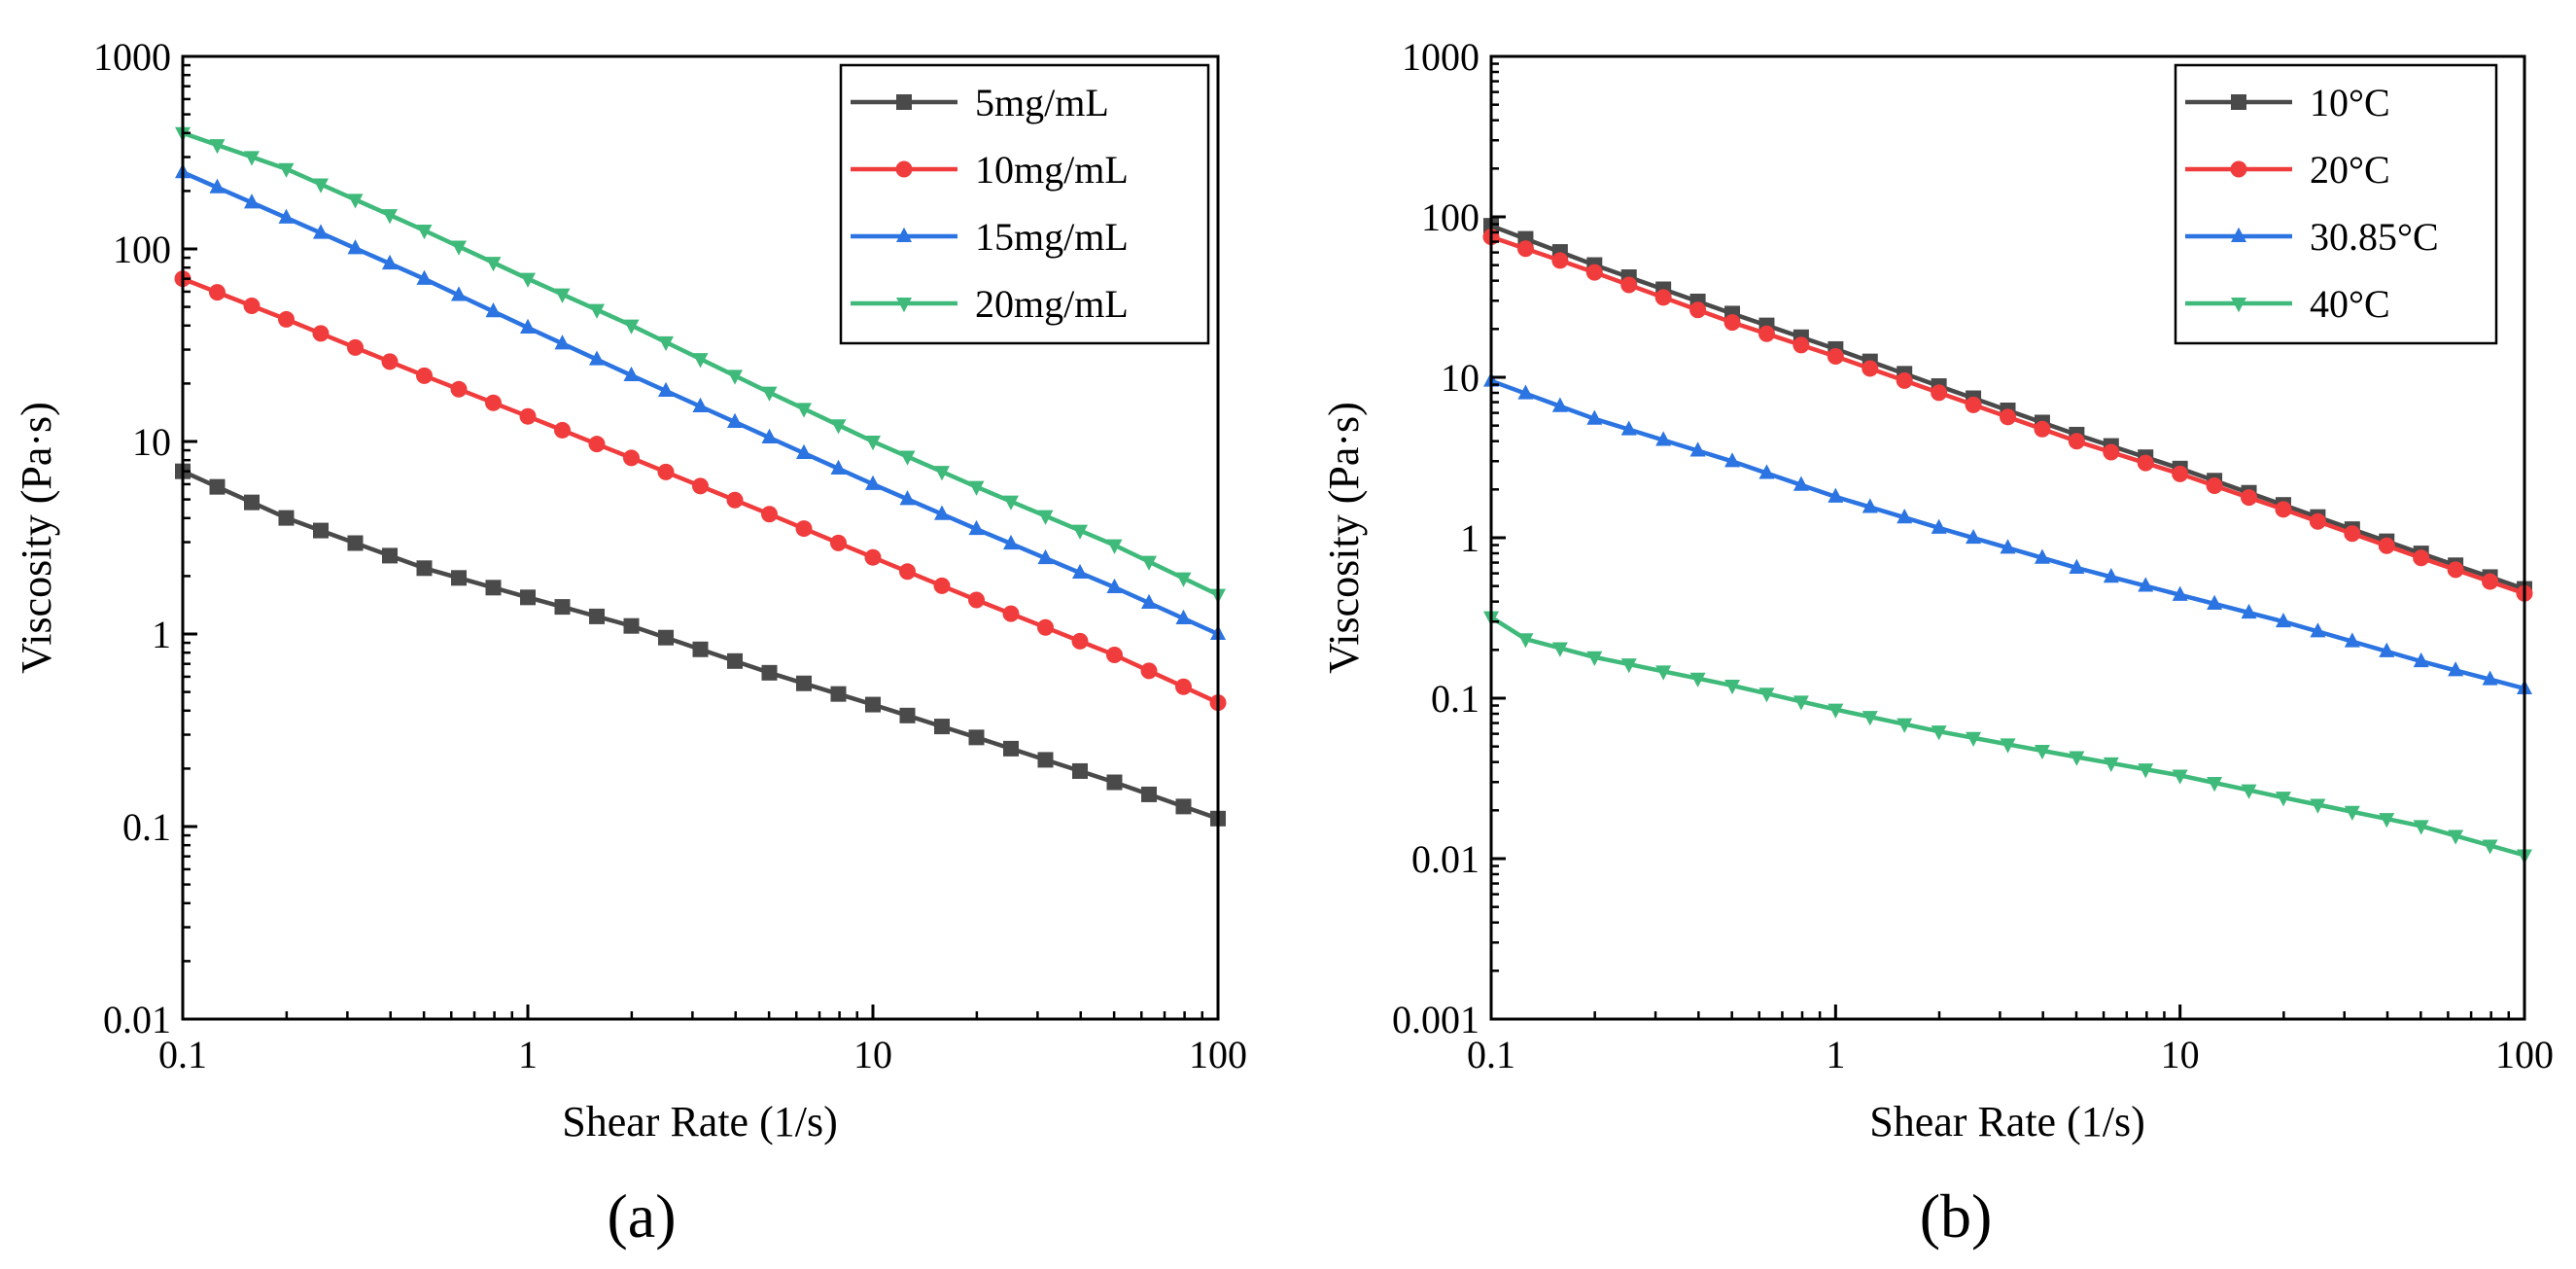 Image resolution: width=2576 pixels, height=1269 pixels. What do you see at coordinates (1344, 538) in the screenshot?
I see `y-axis-title-b: Viscosity (Pa·s)` at bounding box center [1344, 538].